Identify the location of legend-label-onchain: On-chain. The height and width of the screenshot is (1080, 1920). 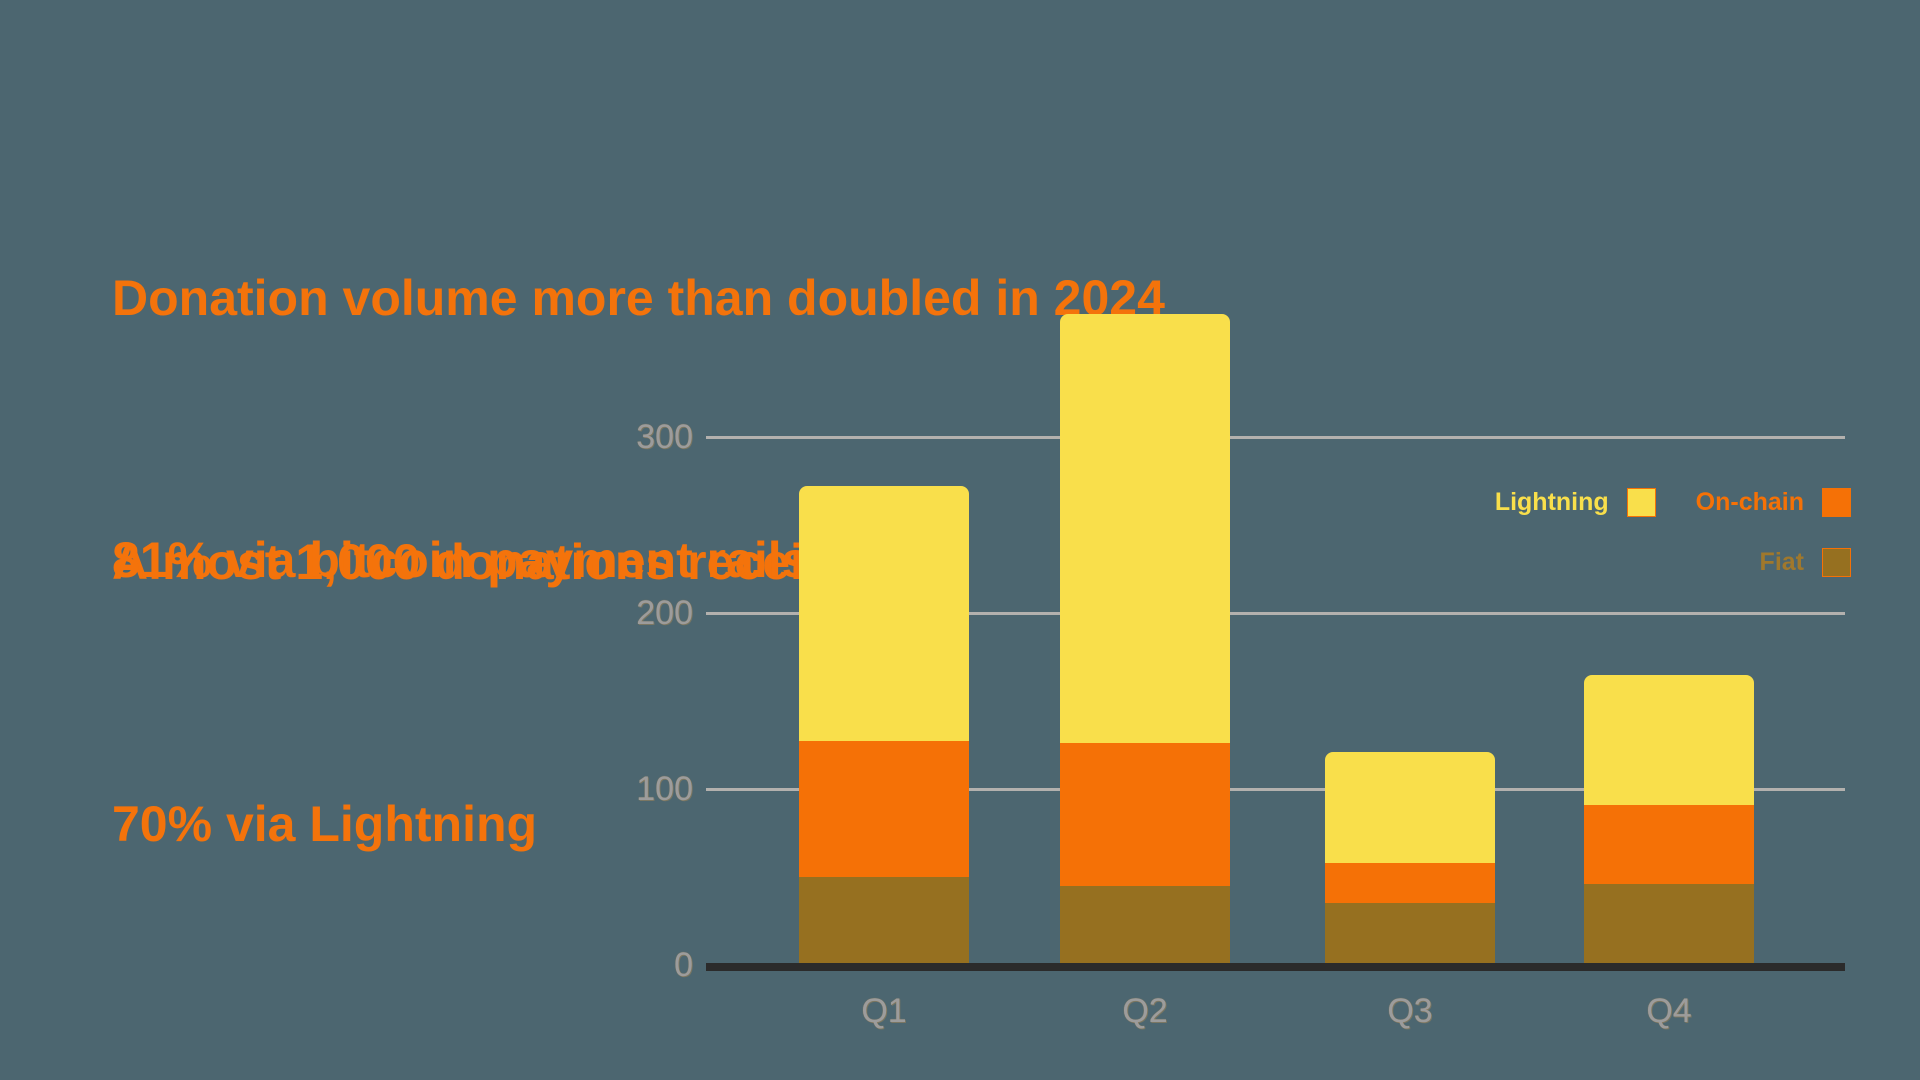
(1749, 502).